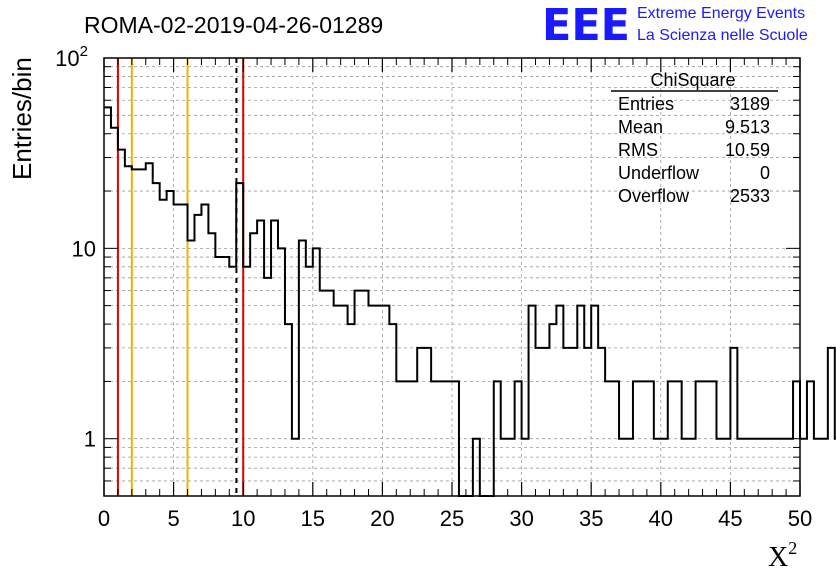 The image size is (836, 572). What do you see at coordinates (71, 57) in the screenshot?
I see `y-tick-label: 102` at bounding box center [71, 57].